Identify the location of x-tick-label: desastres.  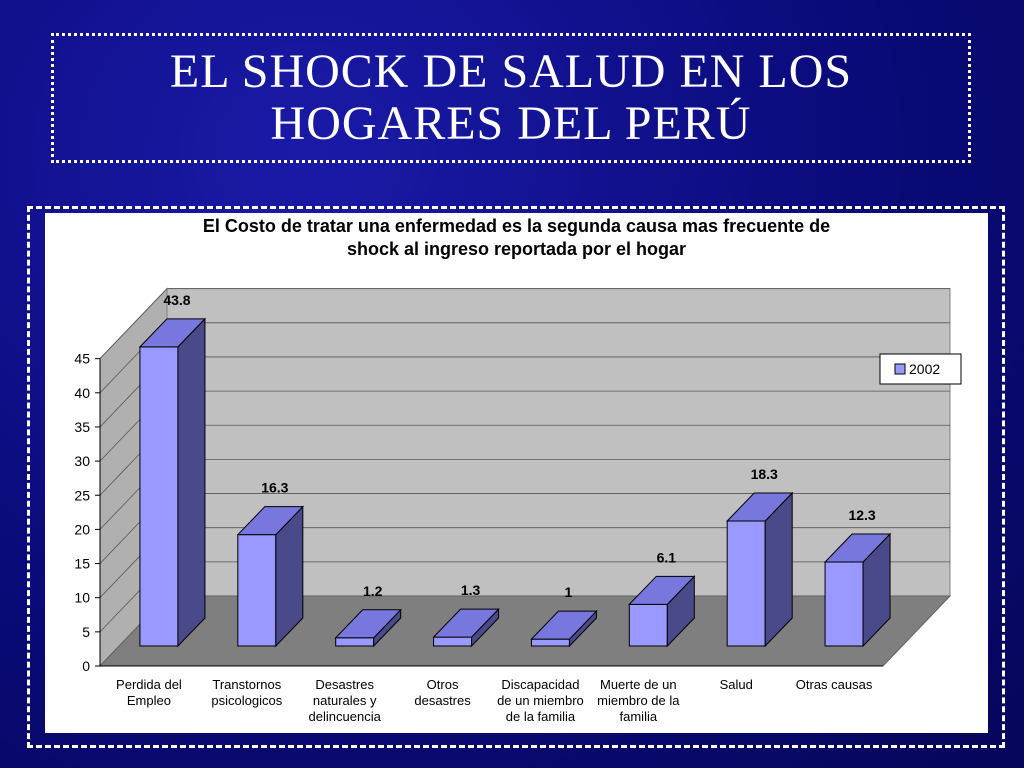
(442, 700).